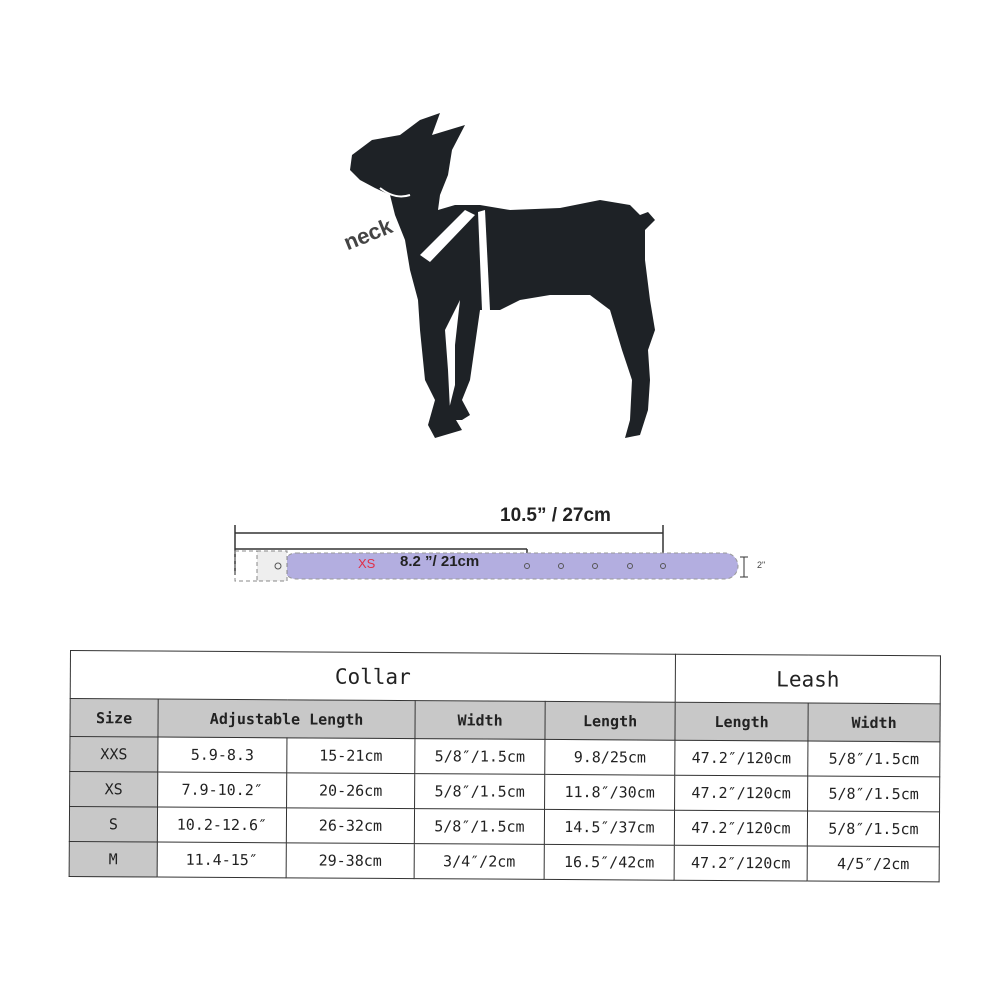  Describe the element at coordinates (510, 566) in the screenshot. I see `collar-strap` at that location.